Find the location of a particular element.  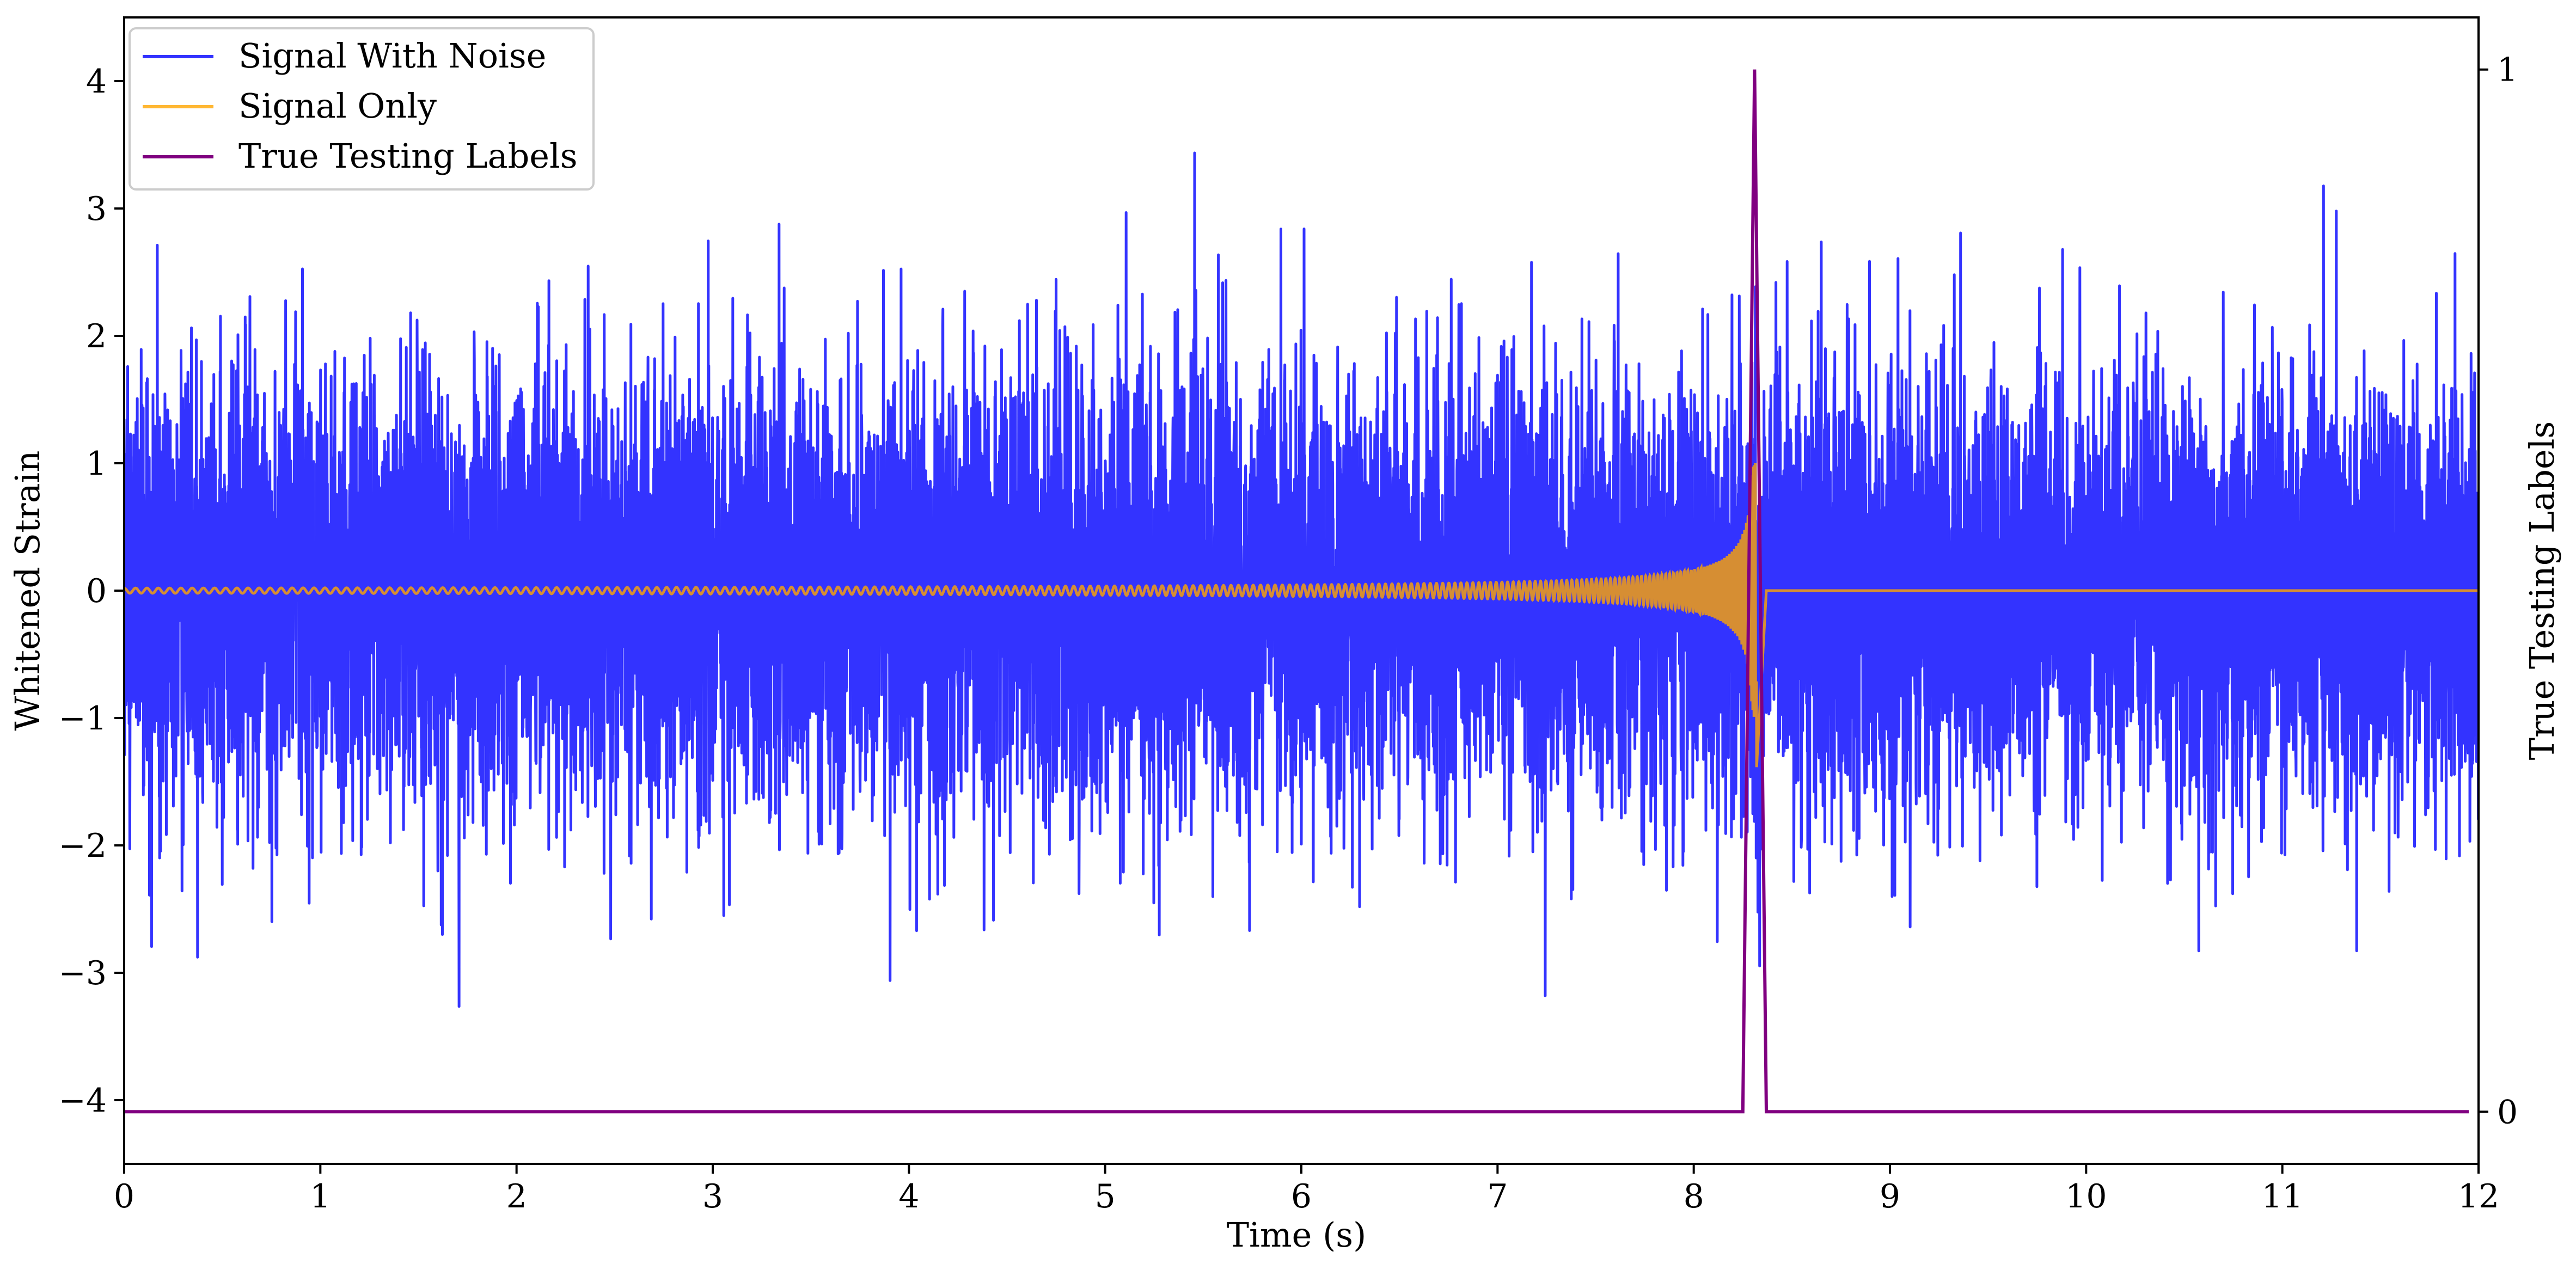

x-tick-label: 1 is located at coordinates (320, 1196).